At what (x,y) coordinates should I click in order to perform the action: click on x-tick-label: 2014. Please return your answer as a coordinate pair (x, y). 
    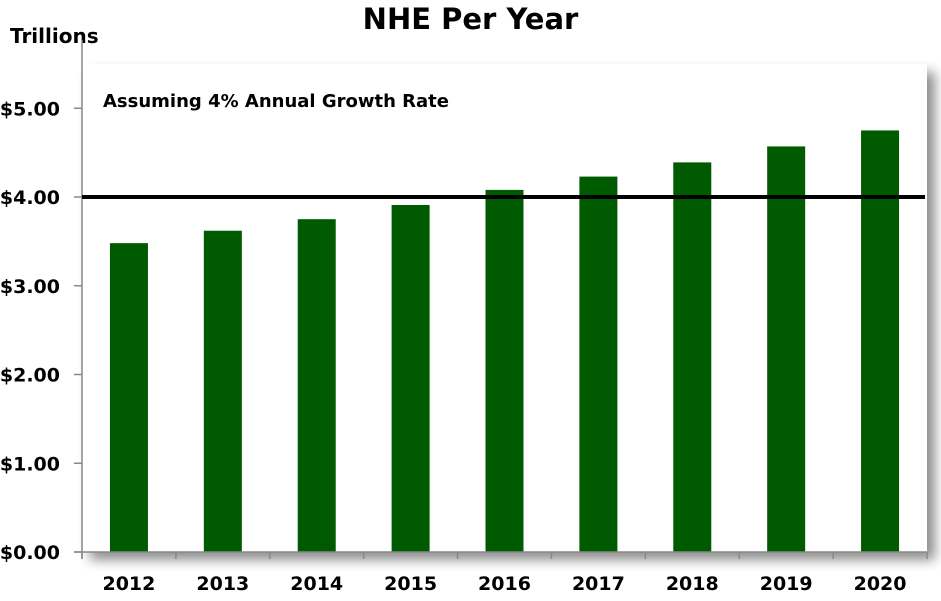
    Looking at the image, I should click on (316, 584).